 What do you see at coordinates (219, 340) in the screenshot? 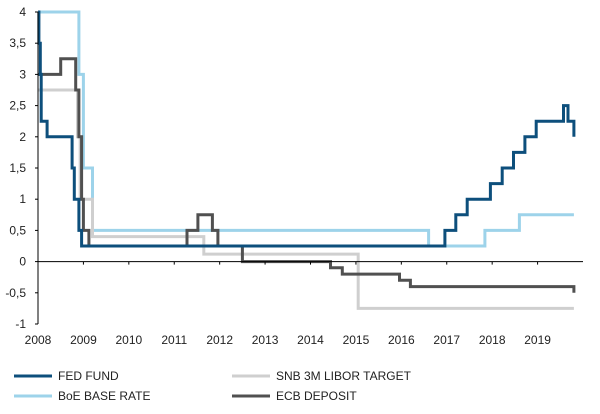
I see `x-tick-label: 2012` at bounding box center [219, 340].